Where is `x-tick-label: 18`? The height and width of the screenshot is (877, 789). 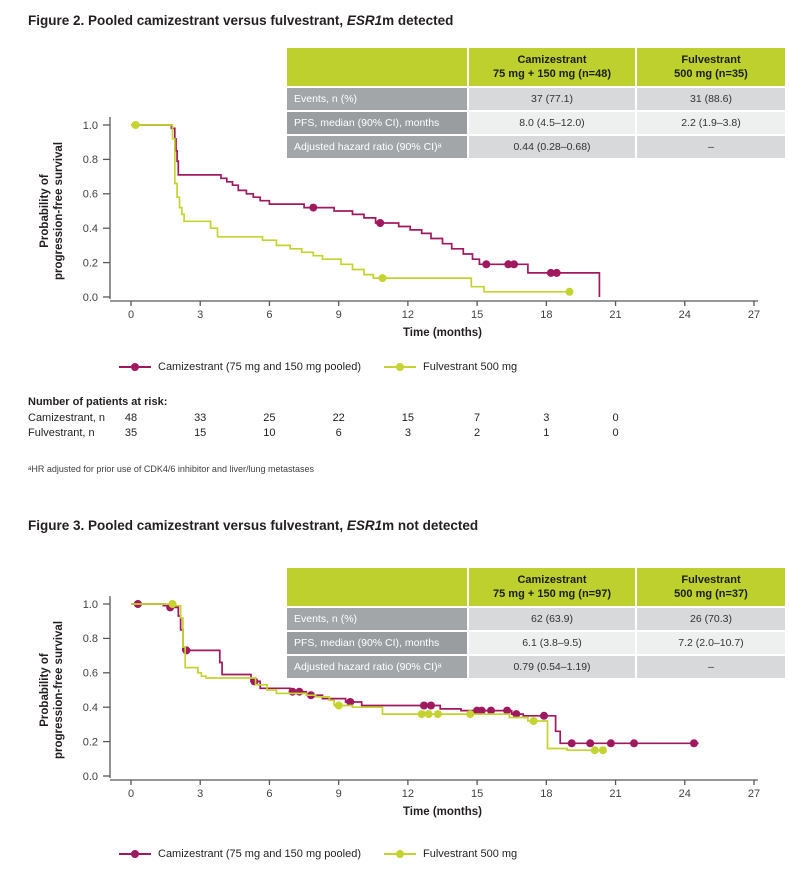 x-tick-label: 18 is located at coordinates (546, 794).